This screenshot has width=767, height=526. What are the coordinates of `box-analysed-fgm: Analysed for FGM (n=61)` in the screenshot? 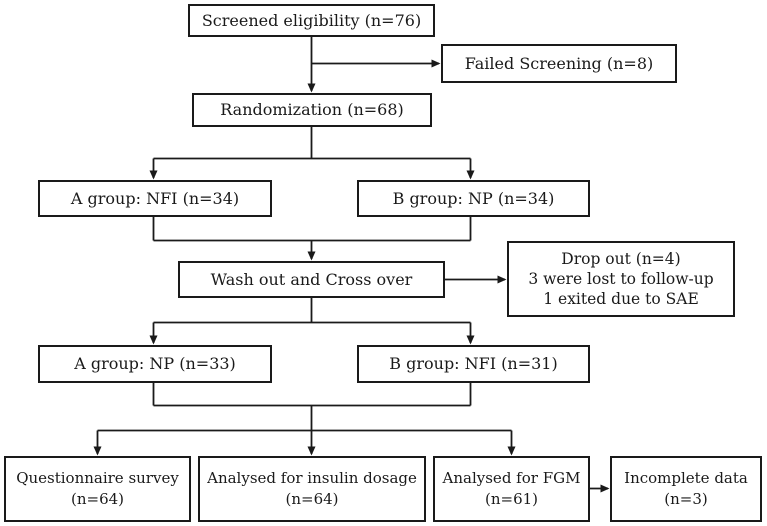 It's located at (511, 489).